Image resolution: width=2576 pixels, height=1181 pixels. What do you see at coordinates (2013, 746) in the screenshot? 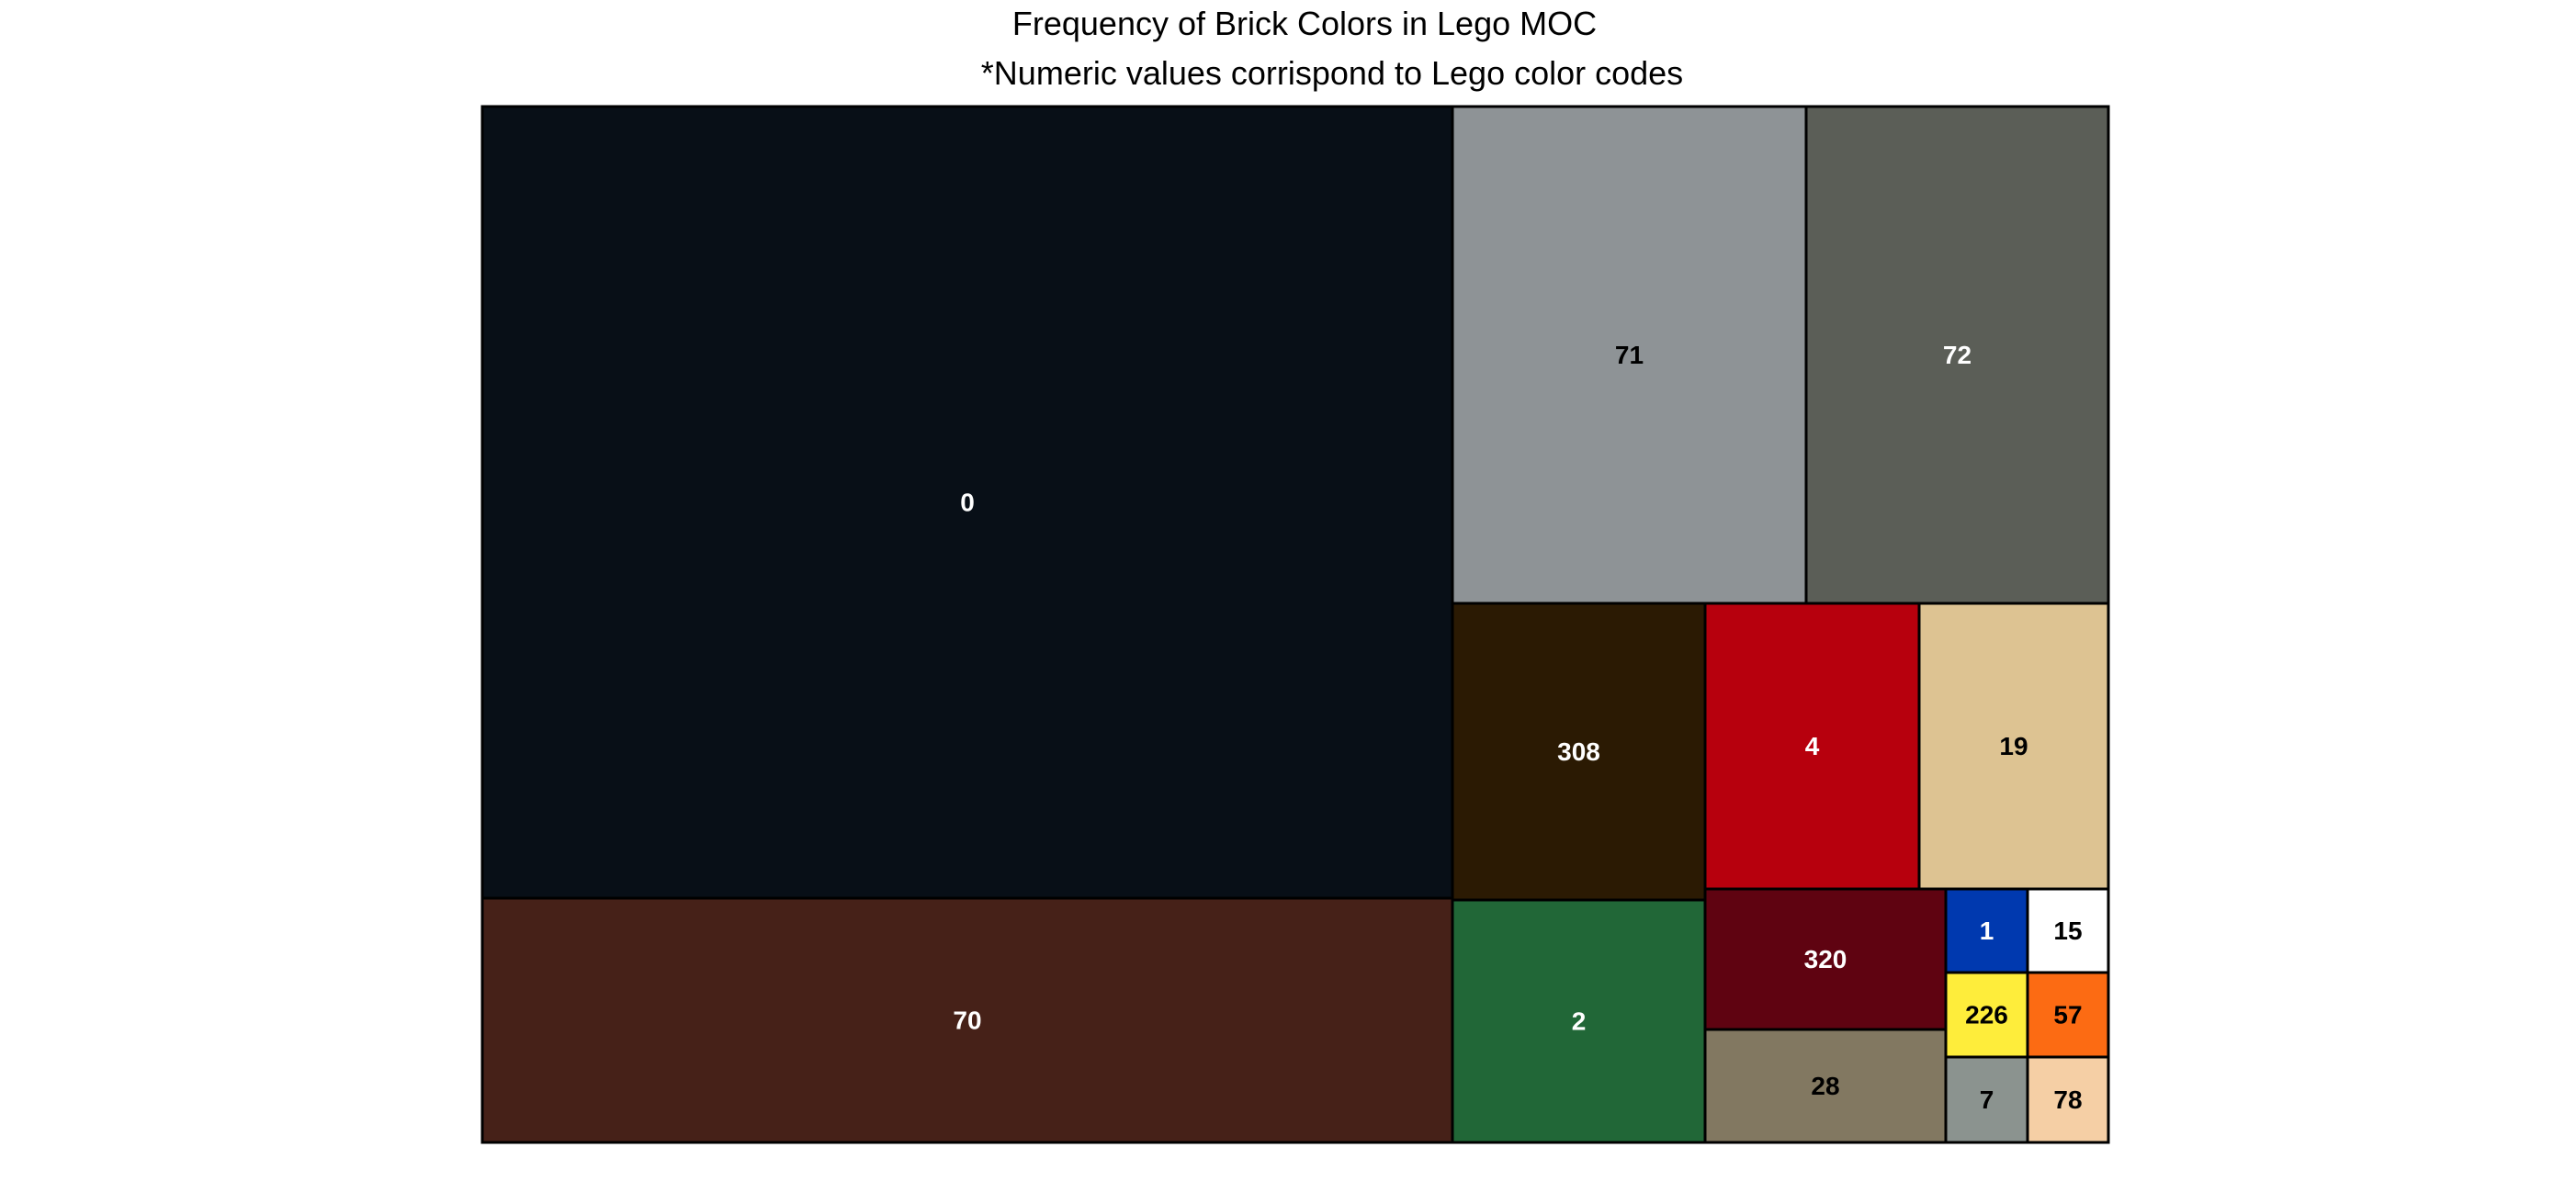
I see `treemap-cell-label-19: 19` at bounding box center [2013, 746].